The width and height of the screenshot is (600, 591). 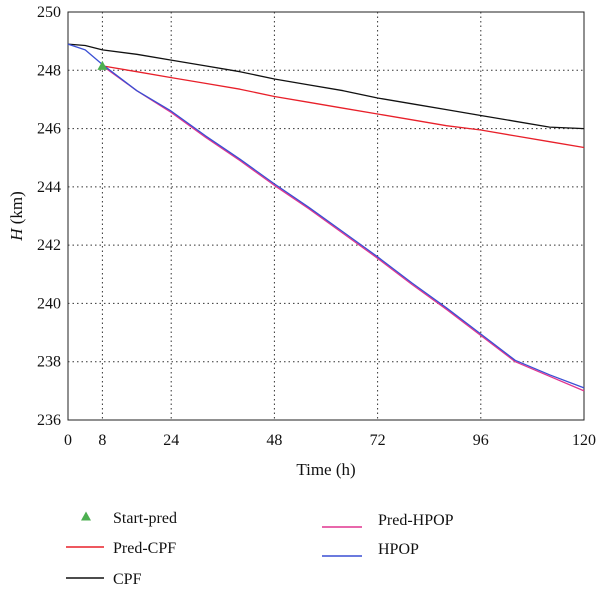 I want to click on y-axis-label-unit: (km), so click(x=16, y=209).